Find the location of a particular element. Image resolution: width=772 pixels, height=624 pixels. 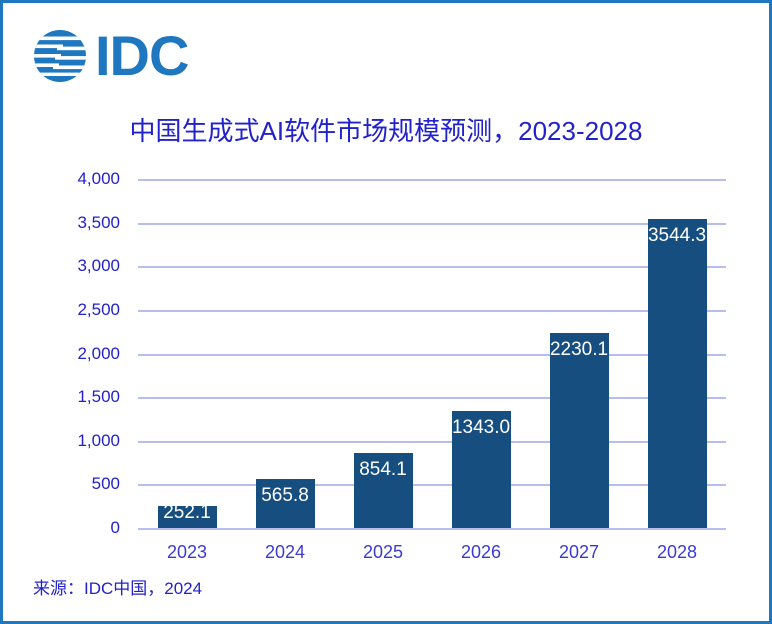

idc-wordmark: IDC is located at coordinates (142, 55).